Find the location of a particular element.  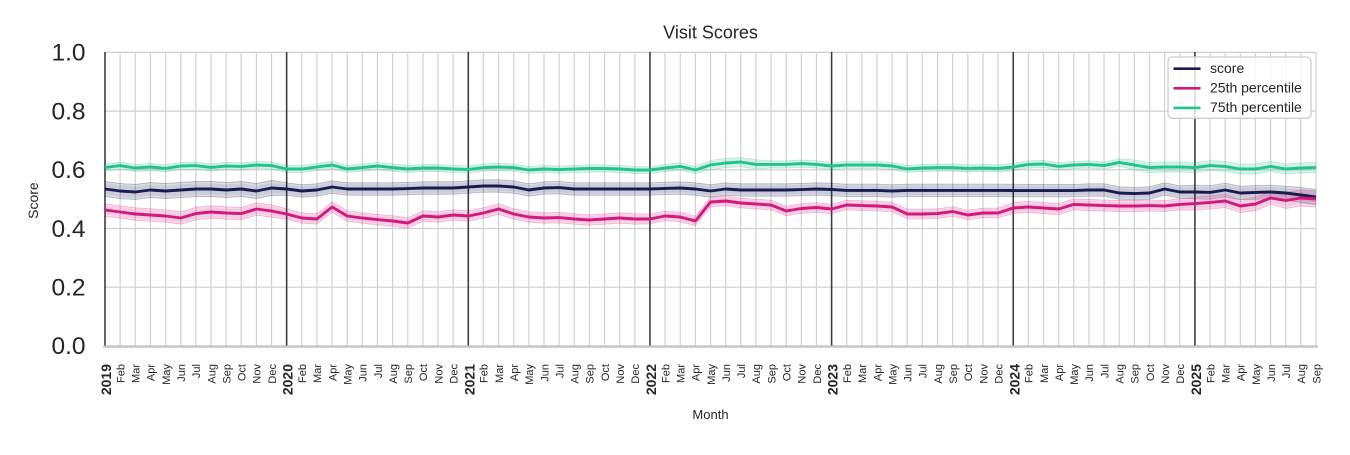

svg-text: 0.0 is located at coordinates (68, 346).